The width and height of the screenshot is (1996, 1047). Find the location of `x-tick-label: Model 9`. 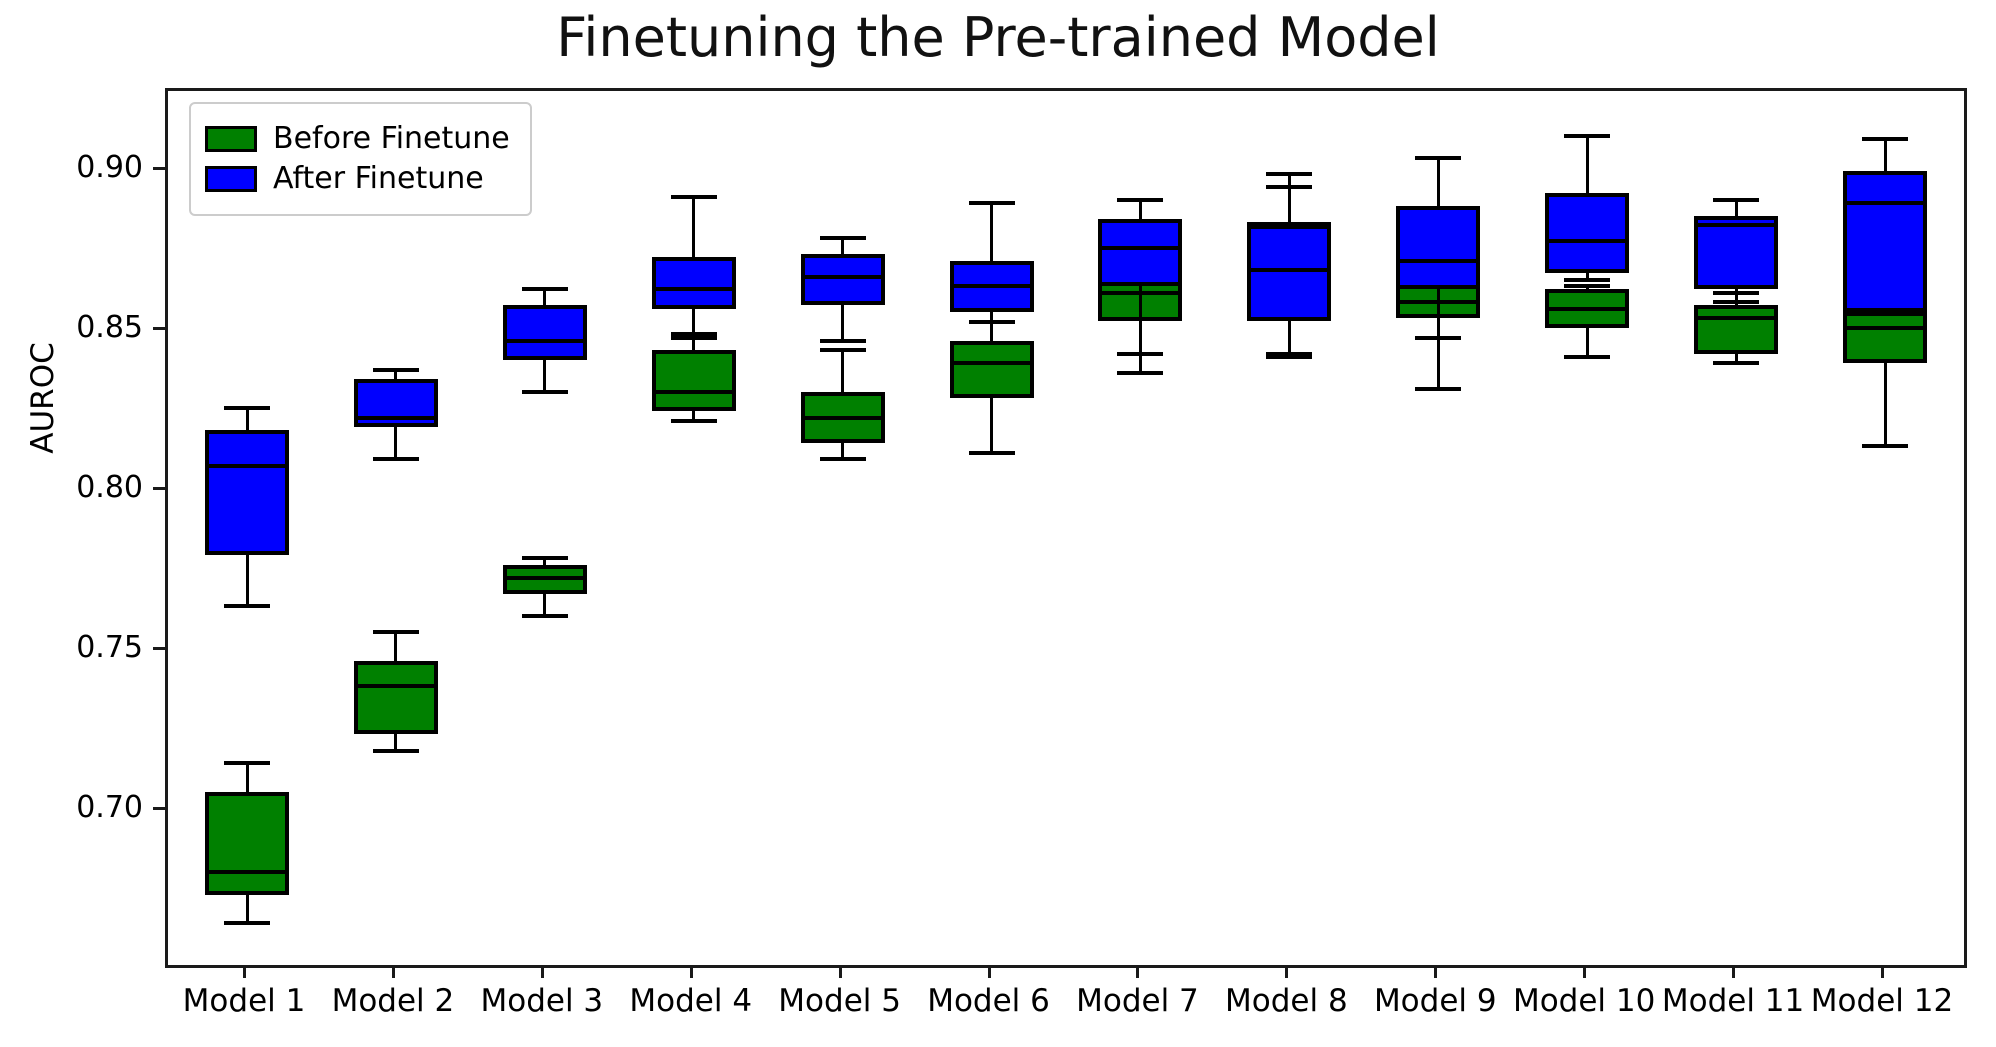

x-tick-label: Model 9 is located at coordinates (1435, 1001).